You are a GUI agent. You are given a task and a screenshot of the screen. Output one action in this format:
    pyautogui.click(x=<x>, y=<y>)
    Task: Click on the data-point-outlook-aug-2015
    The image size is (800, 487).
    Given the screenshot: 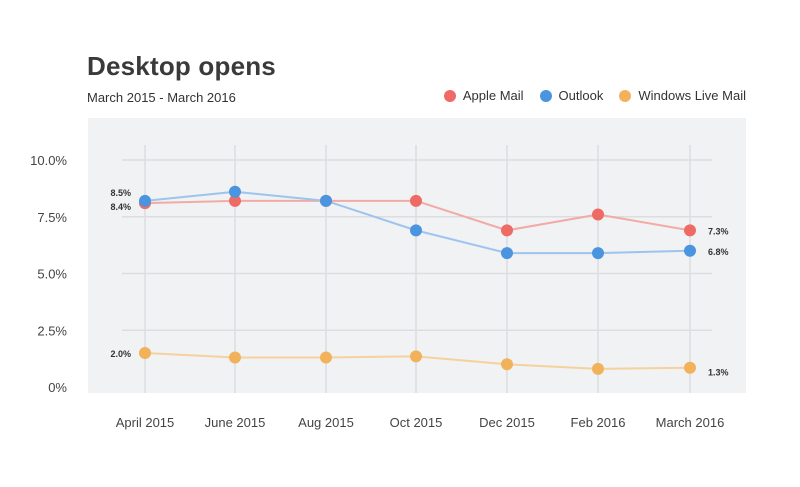 What is the action you would take?
    pyautogui.click(x=326, y=200)
    